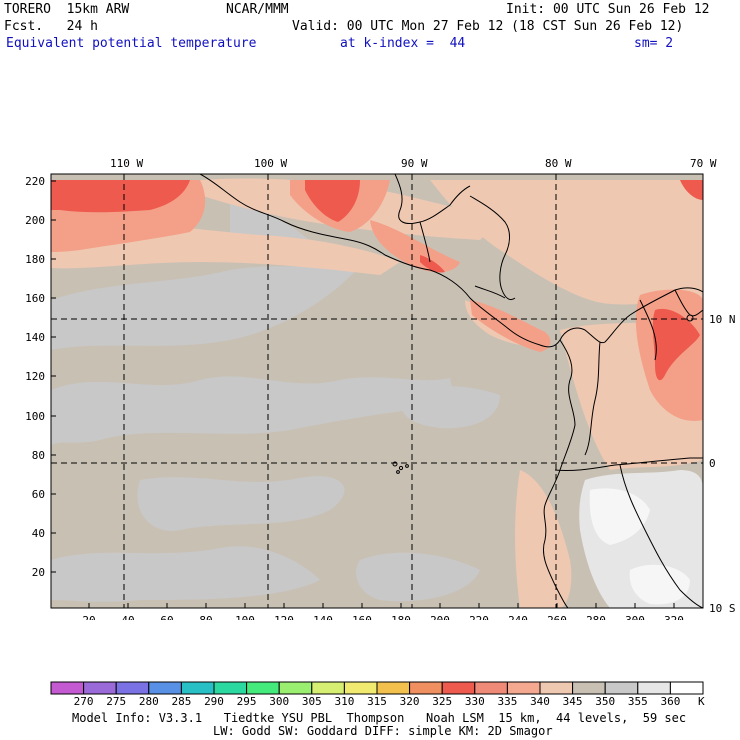 This screenshot has width=740, height=740. Describe the element at coordinates (475, 701) in the screenshot. I see `colorbar-label: 330` at that location.